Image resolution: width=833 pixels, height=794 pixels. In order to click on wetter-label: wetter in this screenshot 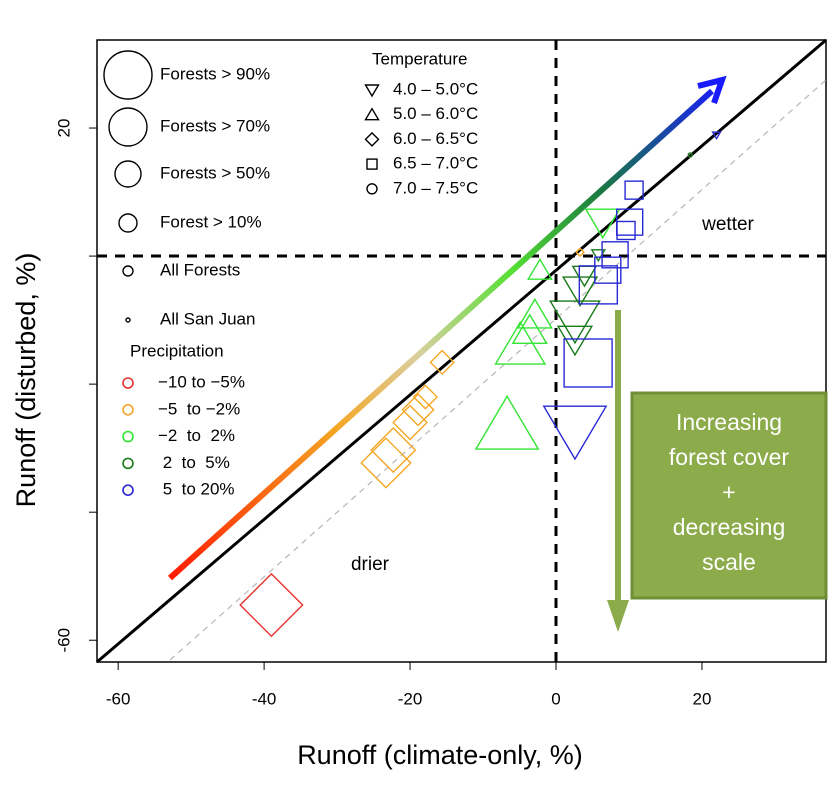, I will do `click(727, 224)`.